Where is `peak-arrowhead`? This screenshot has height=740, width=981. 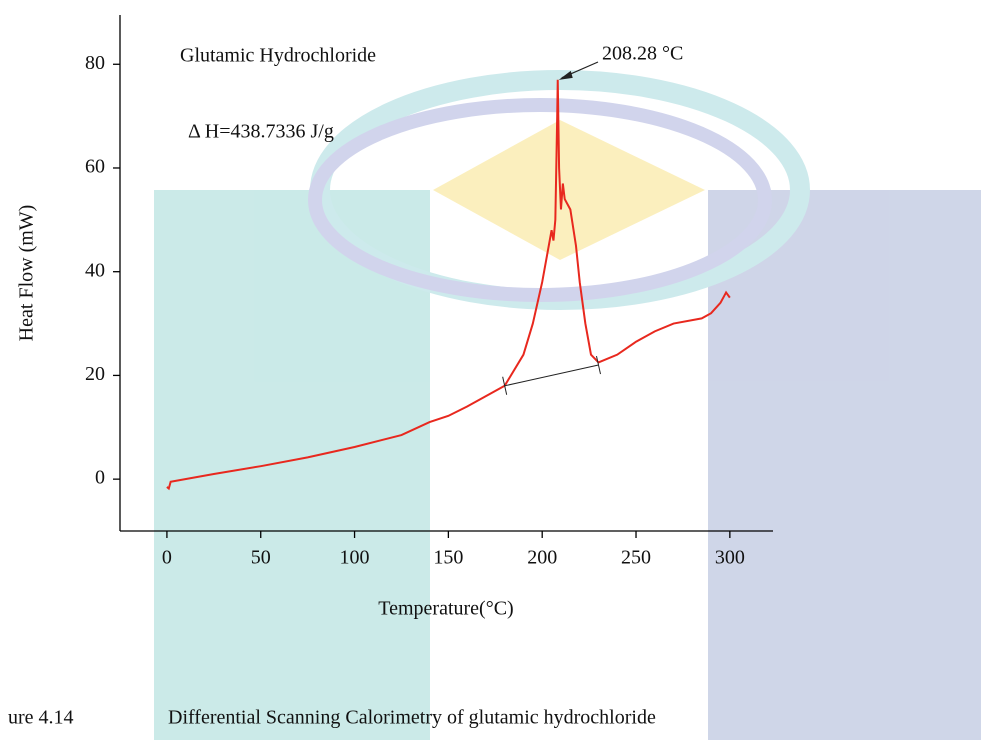 peak-arrowhead is located at coordinates (565, 75).